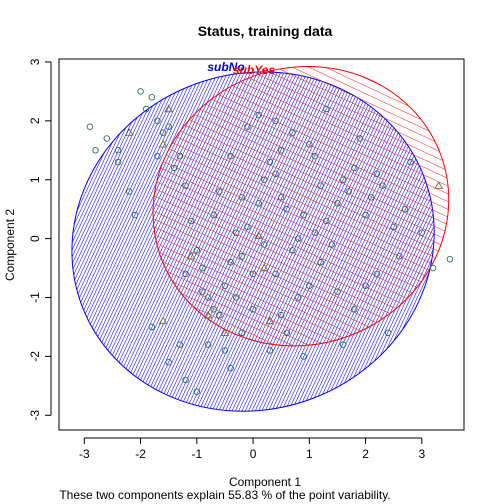 This screenshot has height=504, width=504. I want to click on y-tick-label-1: -2, so click(35, 356).